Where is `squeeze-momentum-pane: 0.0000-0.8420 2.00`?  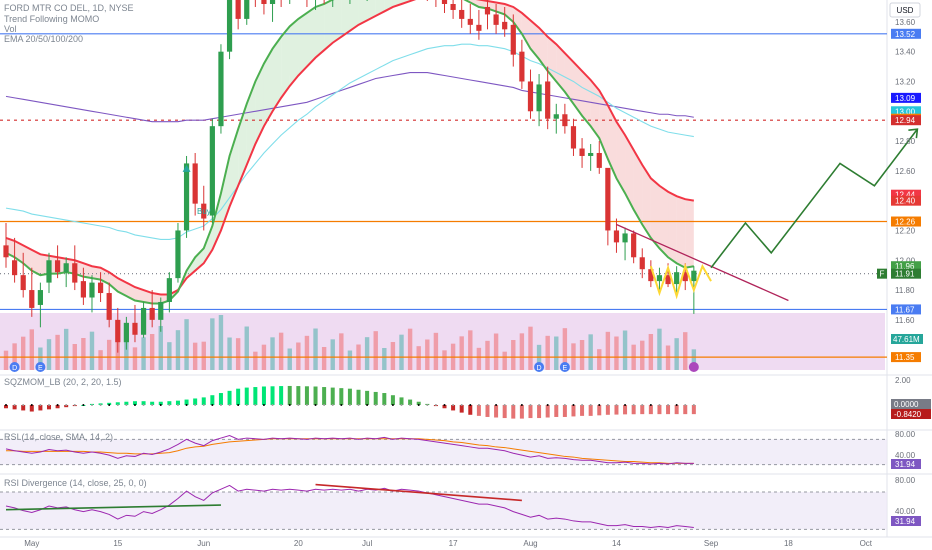 squeeze-momentum-pane: 0.0000-0.8420 2.00 is located at coordinates (467, 397).